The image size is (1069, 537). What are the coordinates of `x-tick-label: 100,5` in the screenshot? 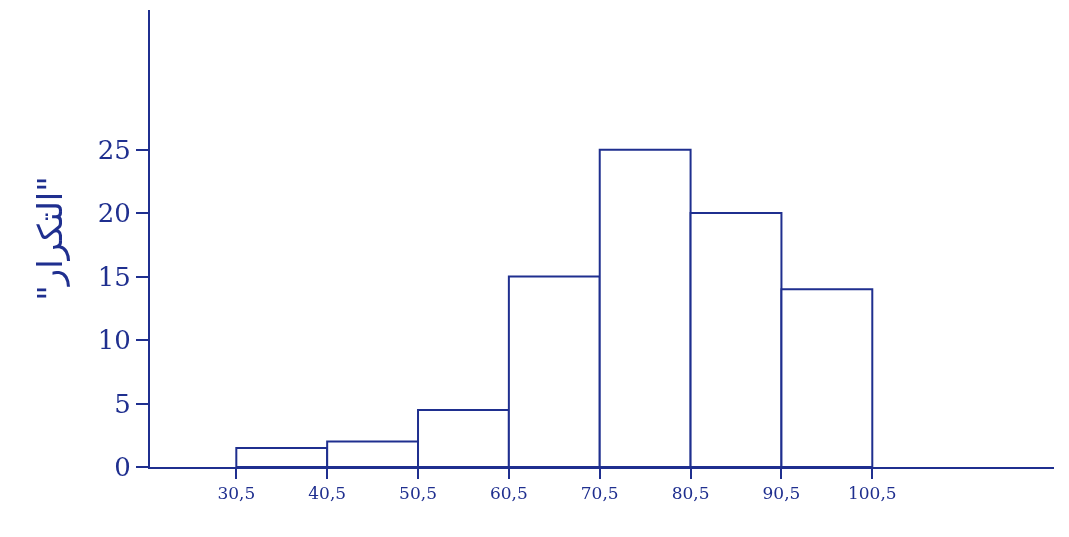 It's located at (872, 493).